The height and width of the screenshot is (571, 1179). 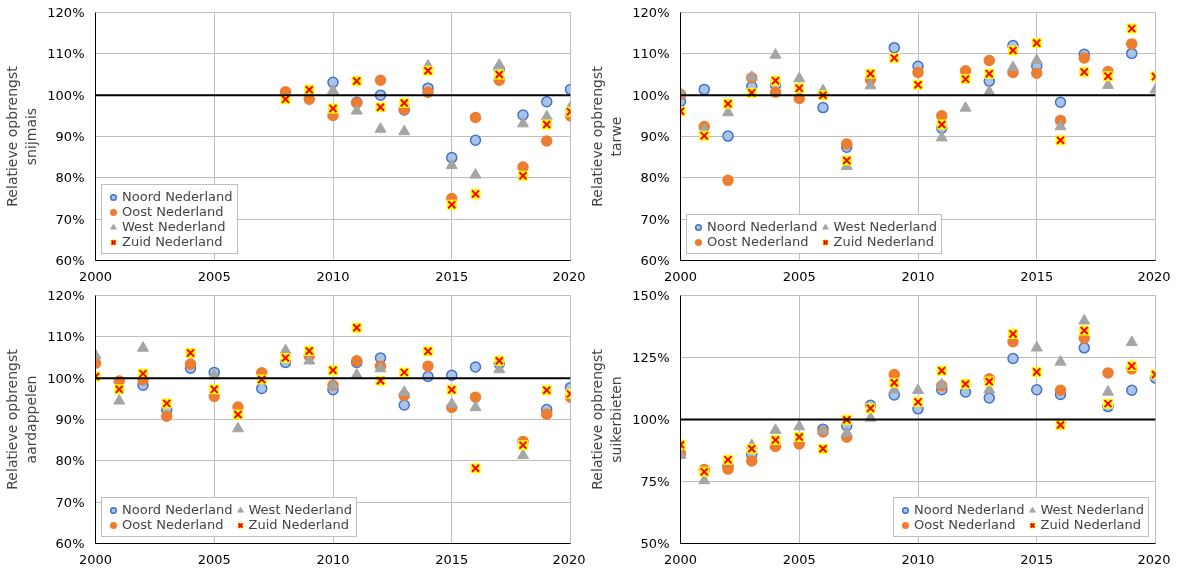 What do you see at coordinates (607, 419) in the screenshot?
I see `y-axis-title: Relatieve opbrengst suikerbieten` at bounding box center [607, 419].